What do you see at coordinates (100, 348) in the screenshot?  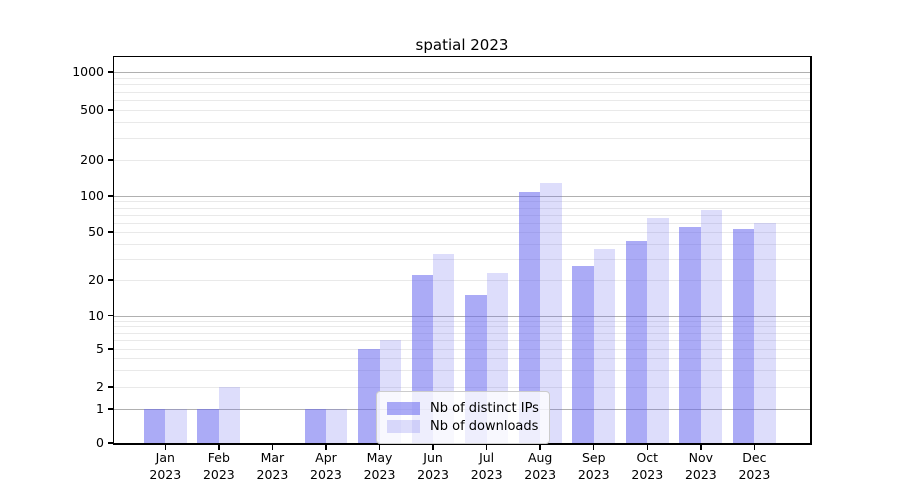 I see `y-tick-label: 5` at bounding box center [100, 348].